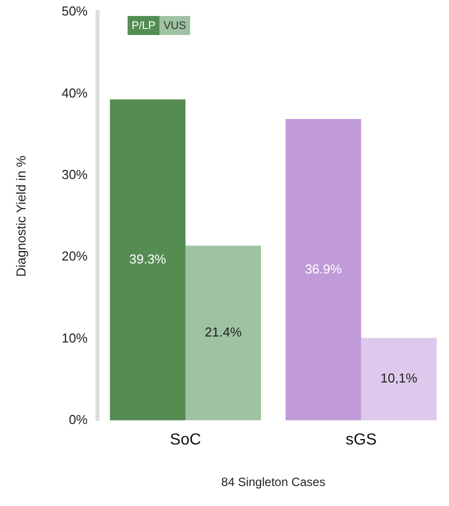 This screenshot has height=506, width=449. Describe the element at coordinates (20, 216) in the screenshot. I see `y-axis-title: Diagnostic Yield in %` at that location.